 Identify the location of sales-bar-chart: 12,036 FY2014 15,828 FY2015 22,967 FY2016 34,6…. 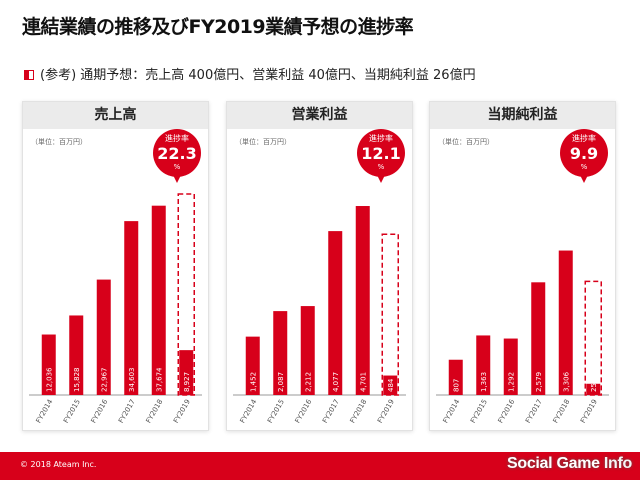
(115, 309).